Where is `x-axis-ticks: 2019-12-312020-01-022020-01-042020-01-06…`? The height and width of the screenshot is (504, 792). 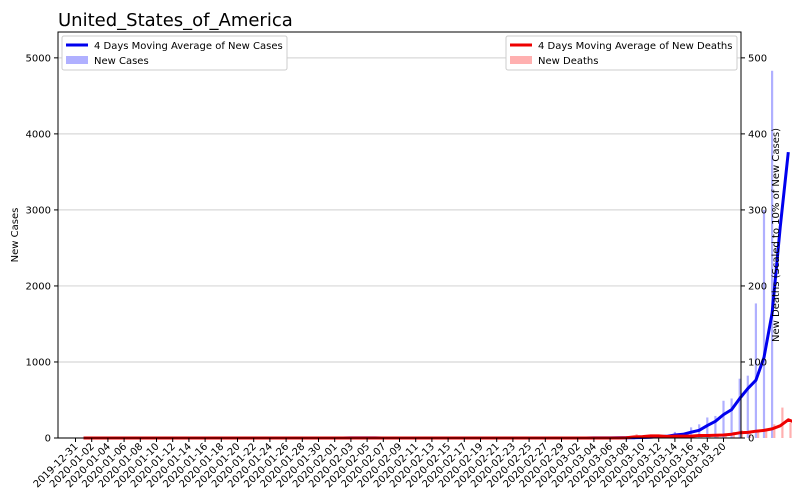 x-axis-ticks: 2019-12-312020-01-022020-01-042020-01-06… is located at coordinates (380, 464).